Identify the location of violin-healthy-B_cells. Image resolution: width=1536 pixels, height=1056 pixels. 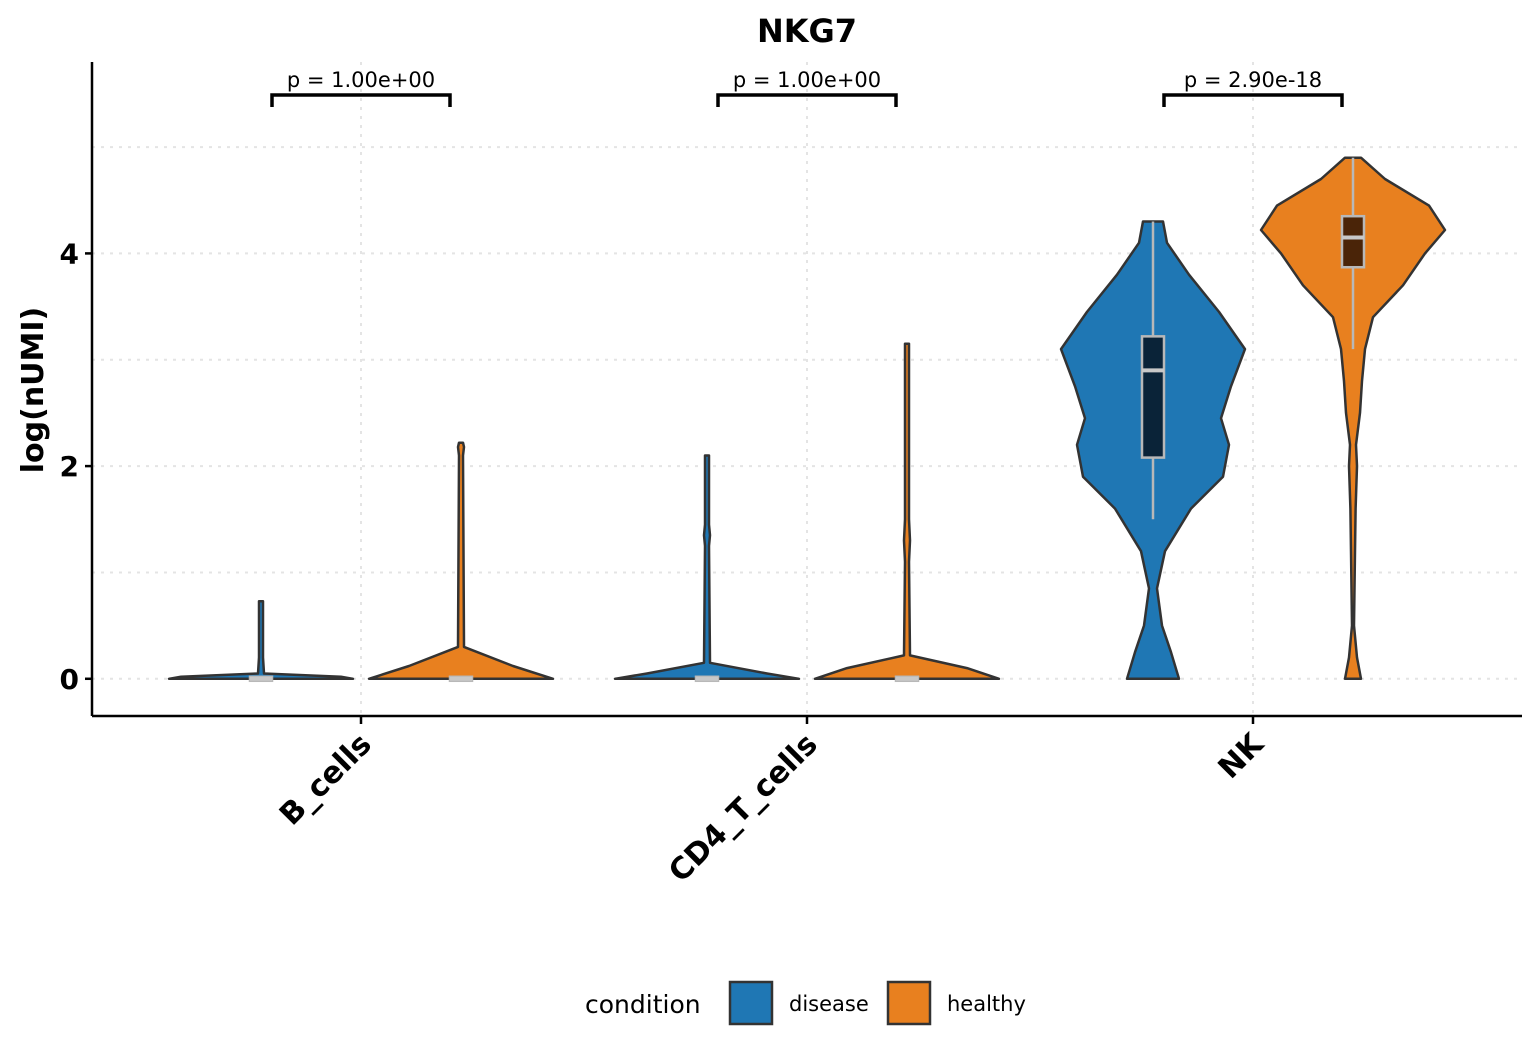
(461, 561).